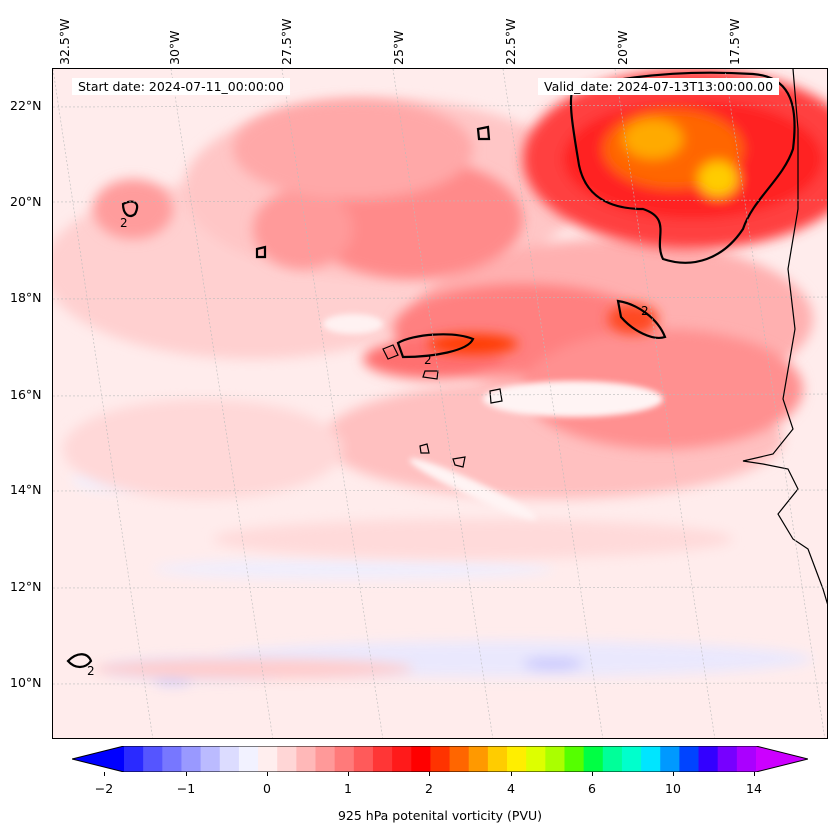 The width and height of the screenshot is (837, 836). I want to click on colorbar-tick-label: −1, so click(186, 788).